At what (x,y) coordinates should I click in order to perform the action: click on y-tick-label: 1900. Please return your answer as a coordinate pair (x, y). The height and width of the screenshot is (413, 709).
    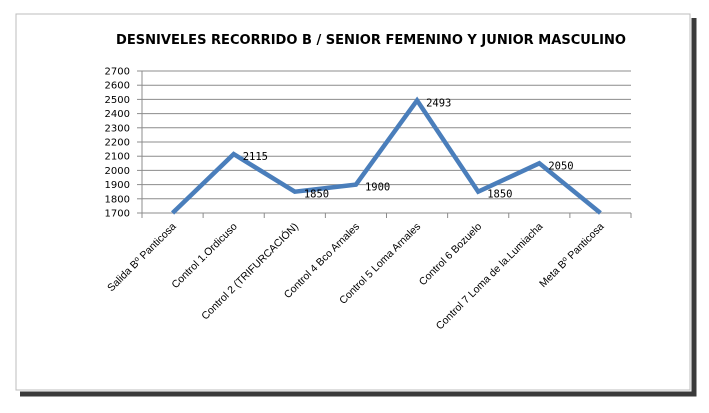
    Looking at the image, I should click on (117, 185).